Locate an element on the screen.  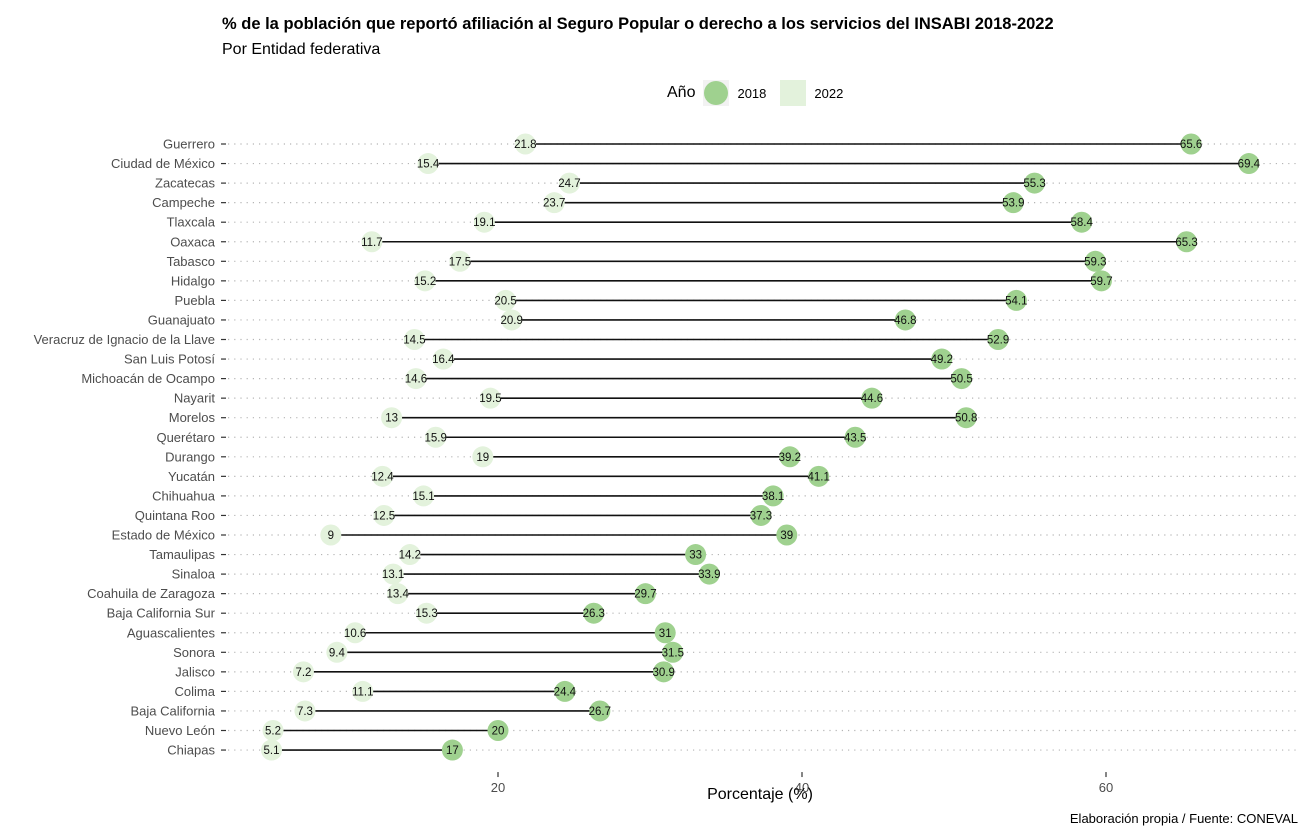
data-label-2022: 20.5 is located at coordinates (505, 301).